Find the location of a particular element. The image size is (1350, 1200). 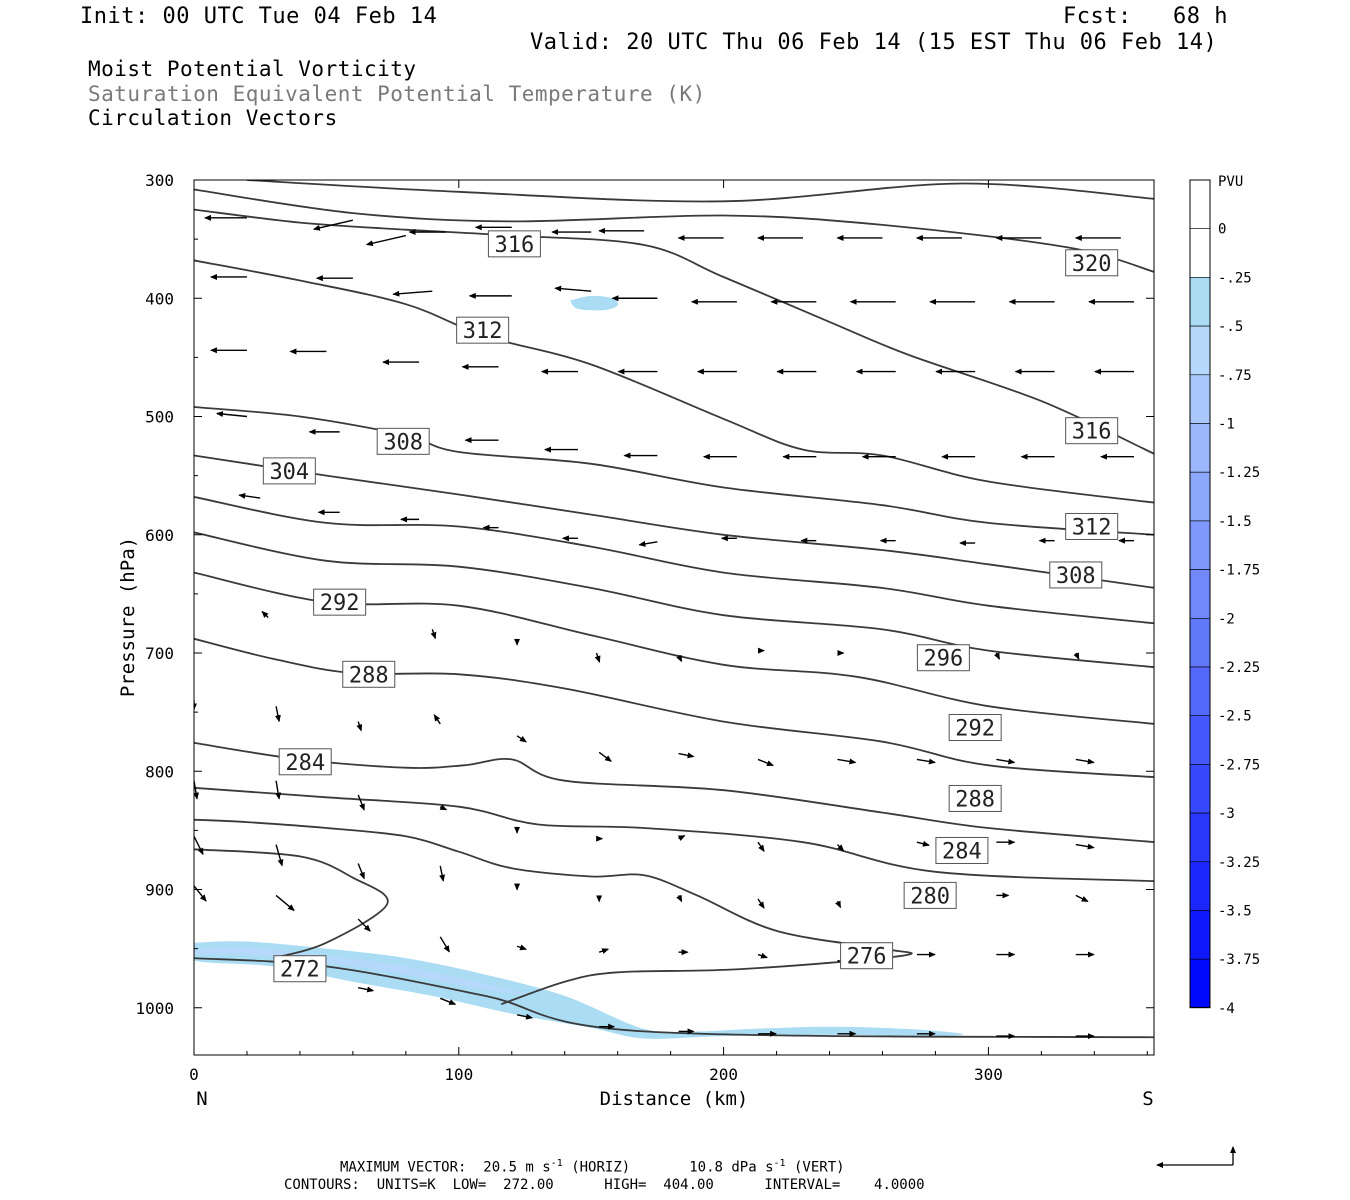

contour-label-288: 288 is located at coordinates (975, 799).